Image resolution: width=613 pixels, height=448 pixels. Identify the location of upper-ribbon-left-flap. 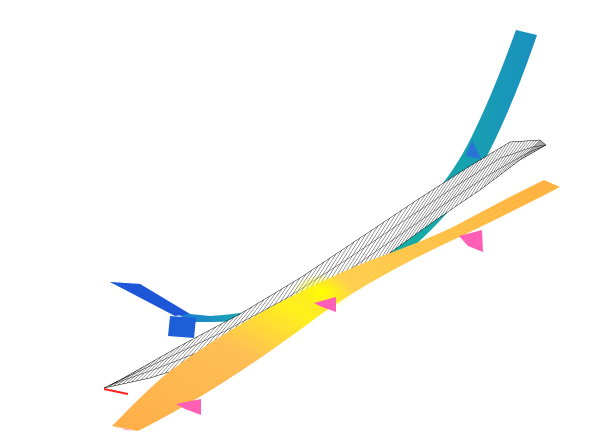
(150, 299).